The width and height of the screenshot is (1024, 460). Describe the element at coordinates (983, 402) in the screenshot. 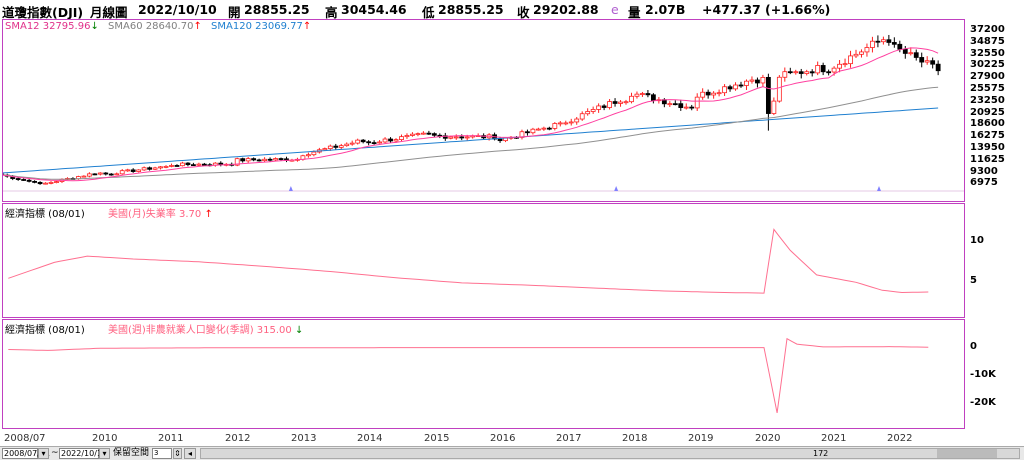

I see `indicator-y-tick: -20K` at that location.